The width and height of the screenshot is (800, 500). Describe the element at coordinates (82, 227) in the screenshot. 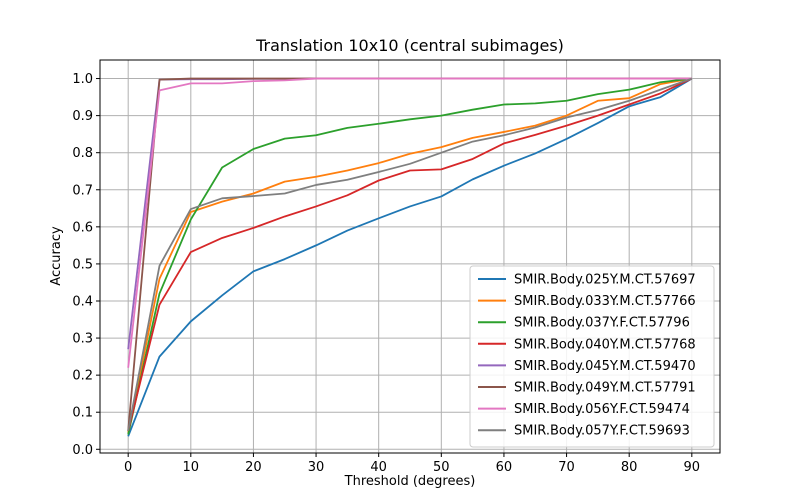

I see `y-tick-label: 0.6` at that location.